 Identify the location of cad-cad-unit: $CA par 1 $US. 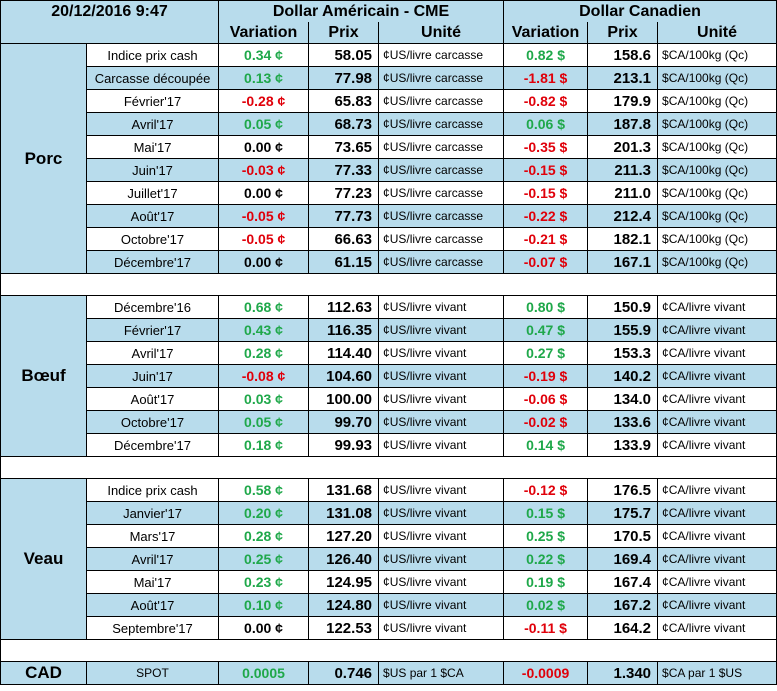
(717, 673).